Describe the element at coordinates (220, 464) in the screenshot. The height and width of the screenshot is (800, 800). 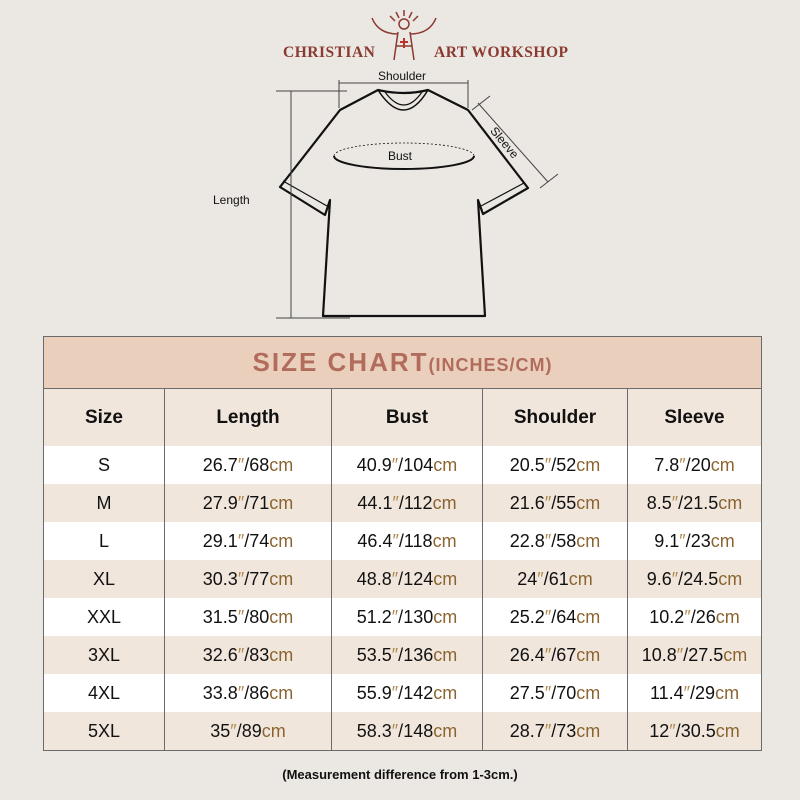
I see `inch-value: 26.7` at that location.